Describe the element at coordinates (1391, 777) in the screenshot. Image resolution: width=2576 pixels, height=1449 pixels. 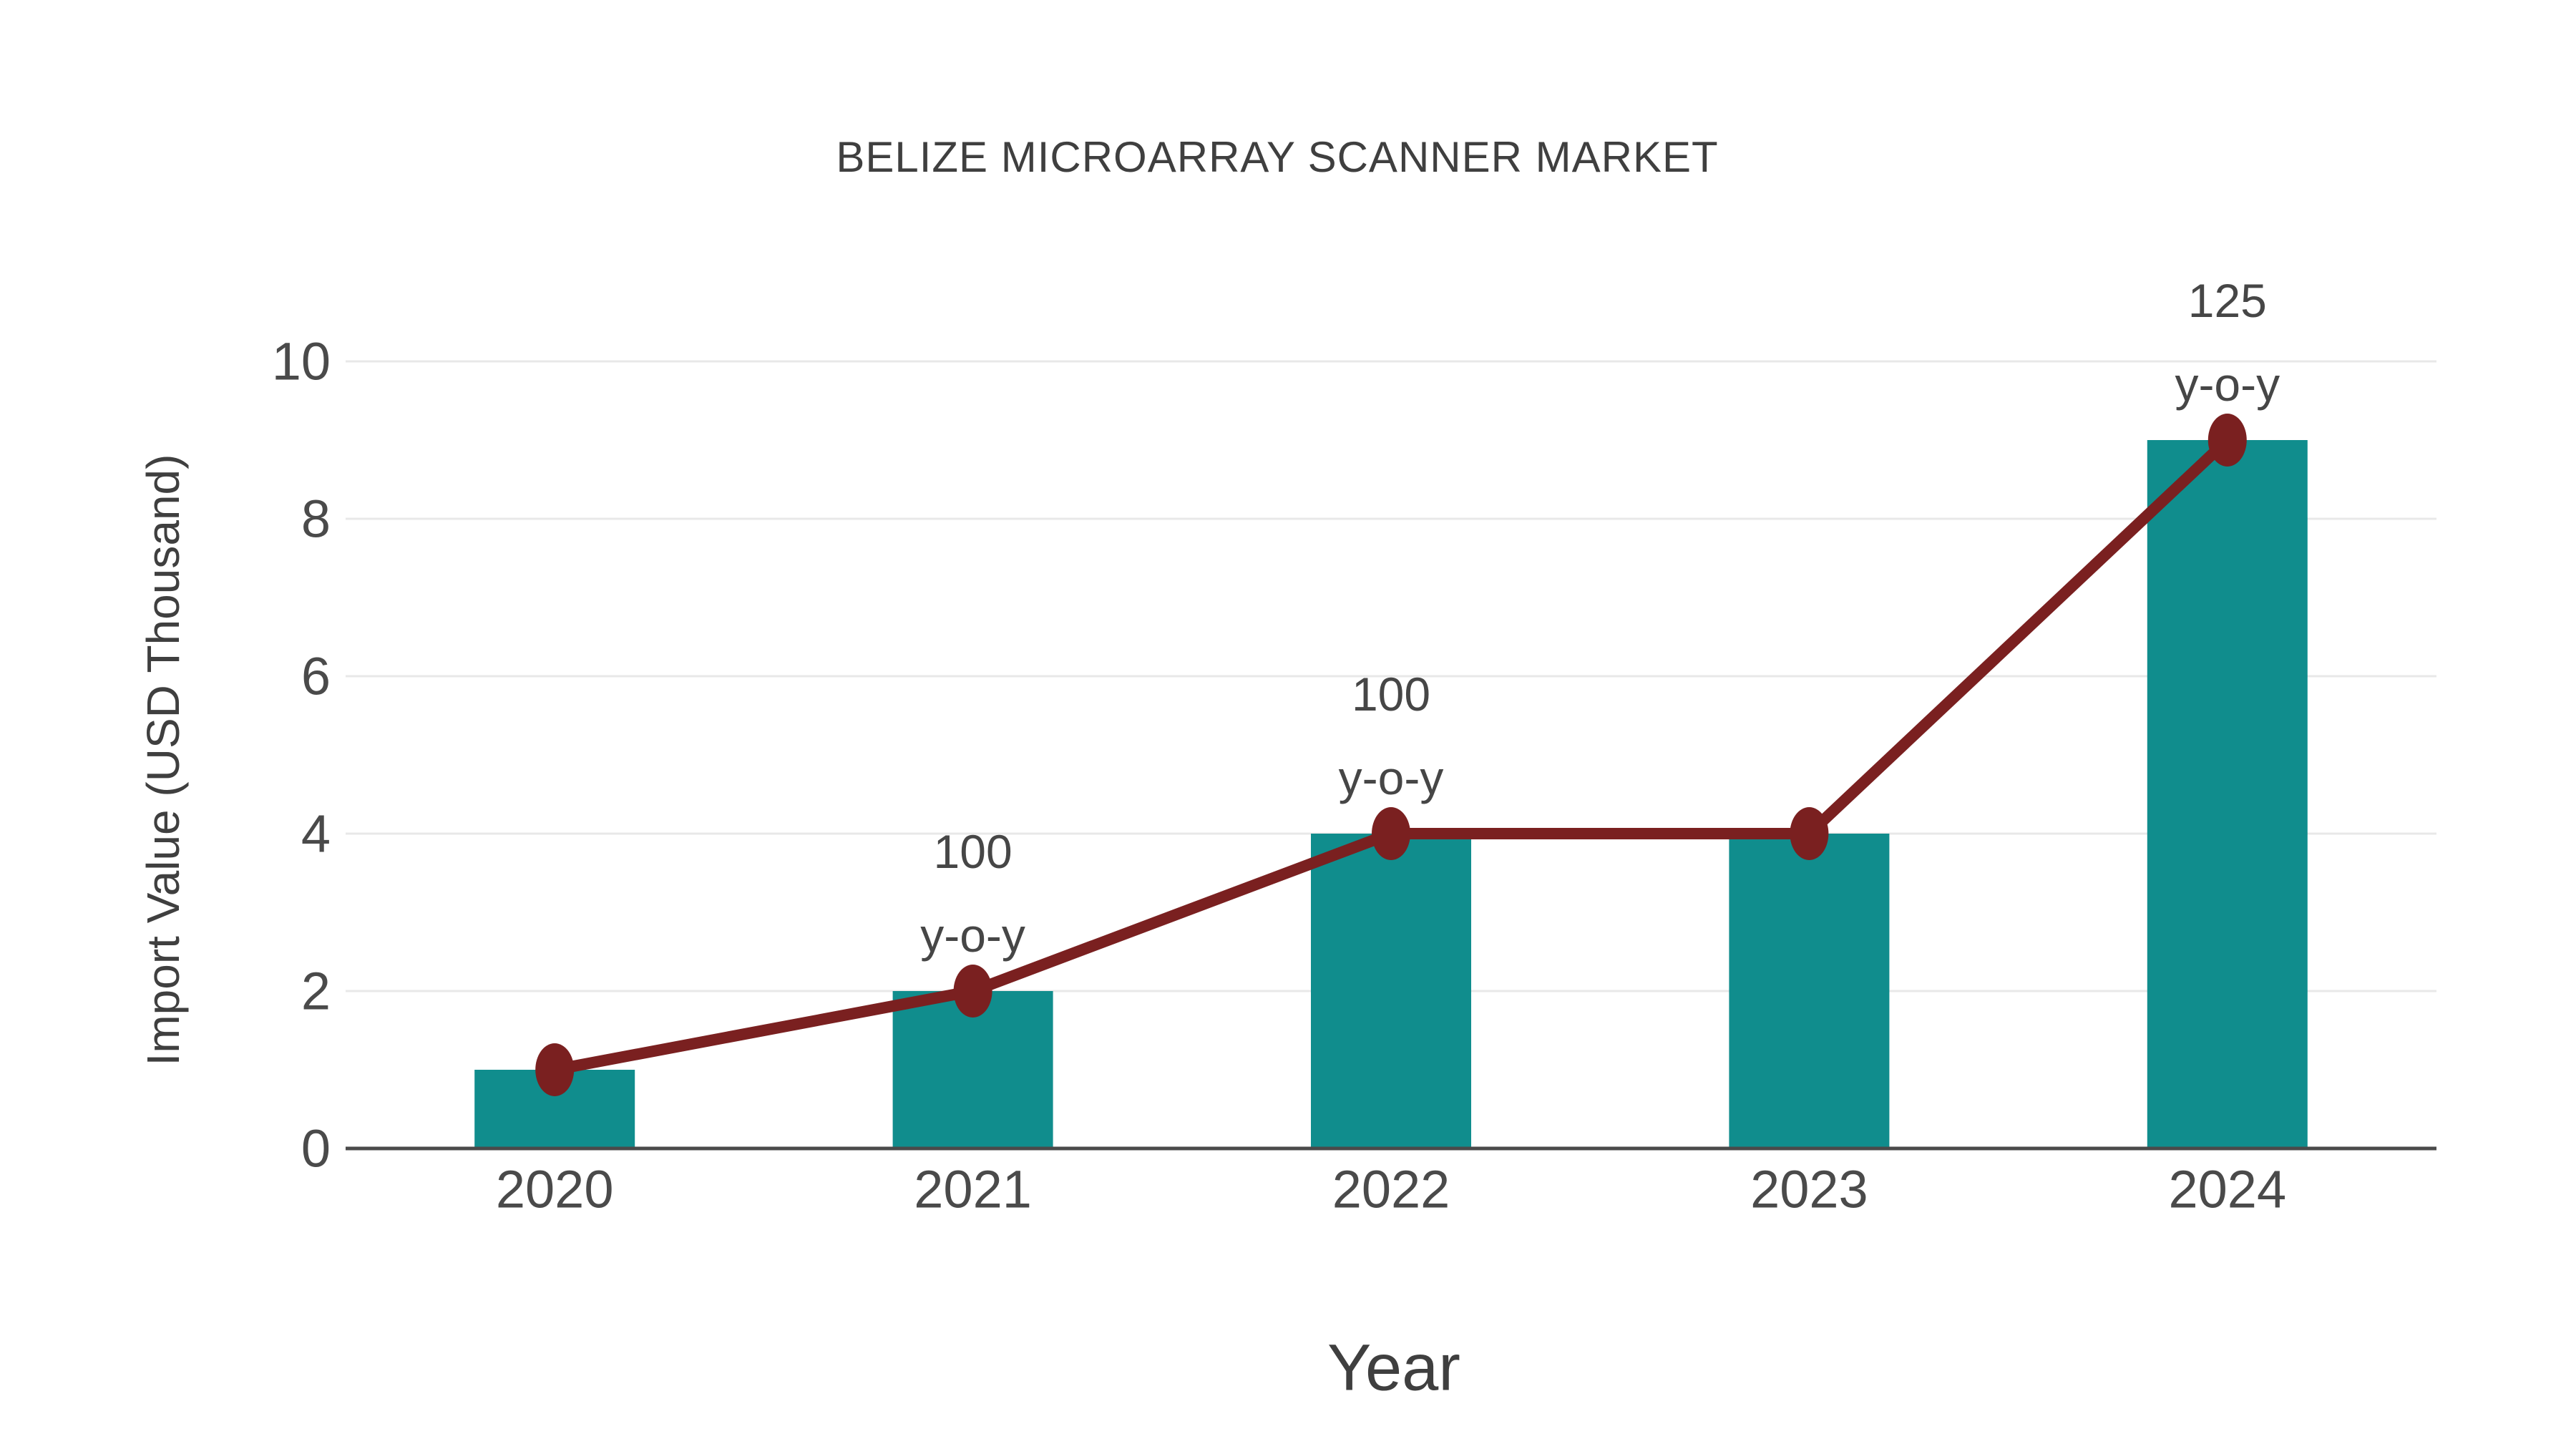
I see `annotation-2022-line2: y-o-y` at that location.